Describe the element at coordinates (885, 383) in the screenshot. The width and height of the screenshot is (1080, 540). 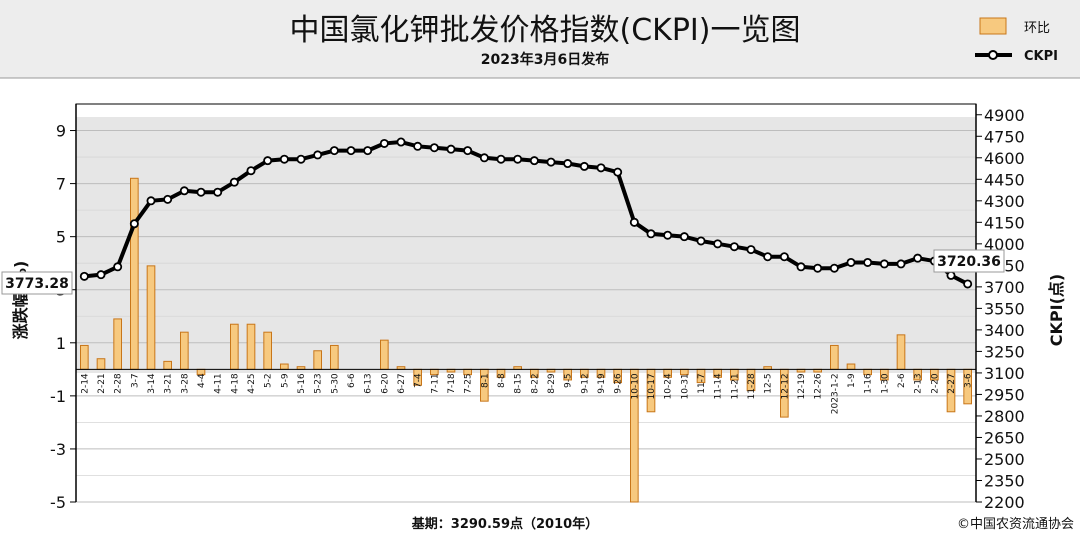
I see `x-tick-1-30: 1-30` at that location.